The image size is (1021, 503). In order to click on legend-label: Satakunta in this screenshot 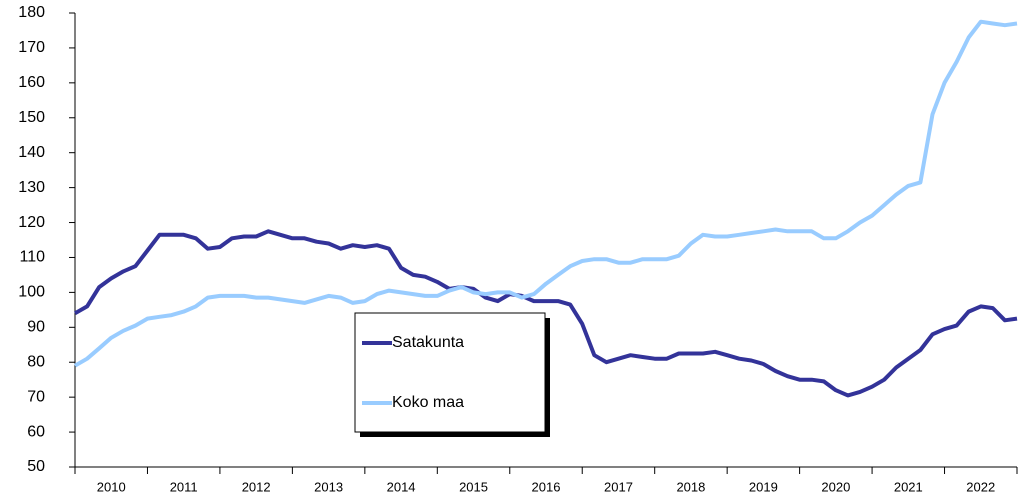, I will do `click(428, 342)`.